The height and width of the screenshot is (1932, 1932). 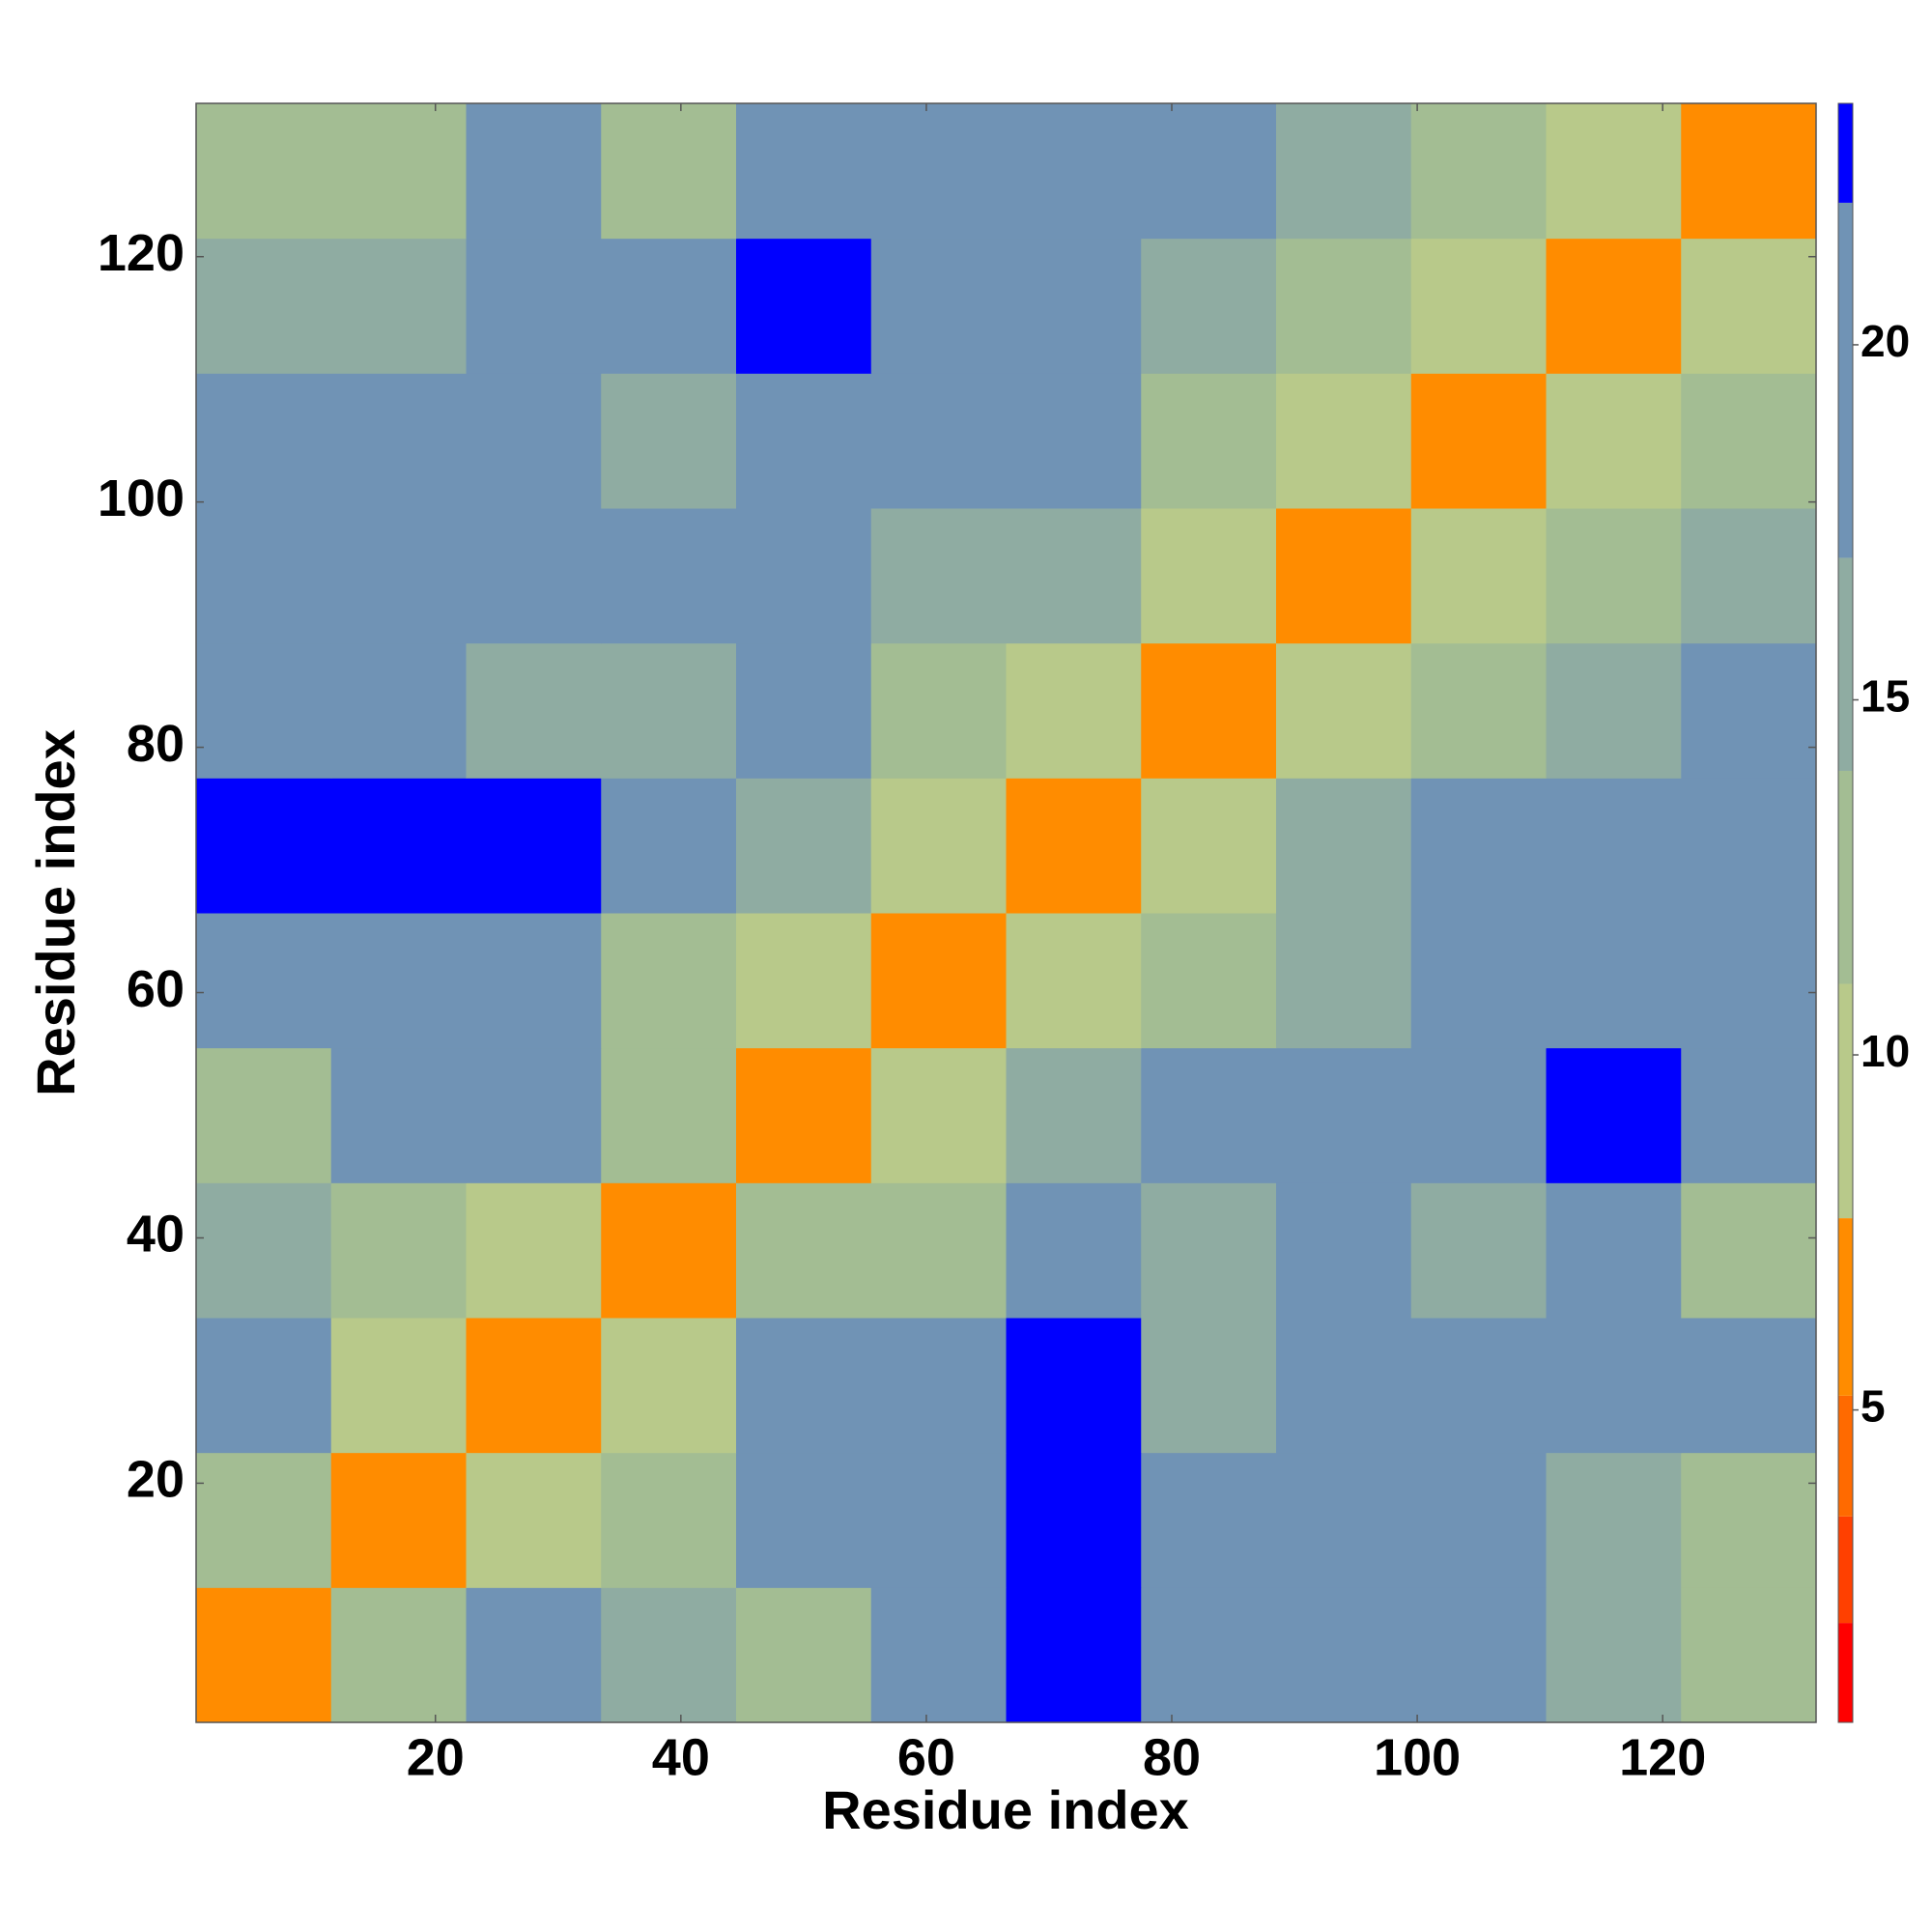 What do you see at coordinates (141, 253) in the screenshot?
I see `y-tick-label: 120` at bounding box center [141, 253].